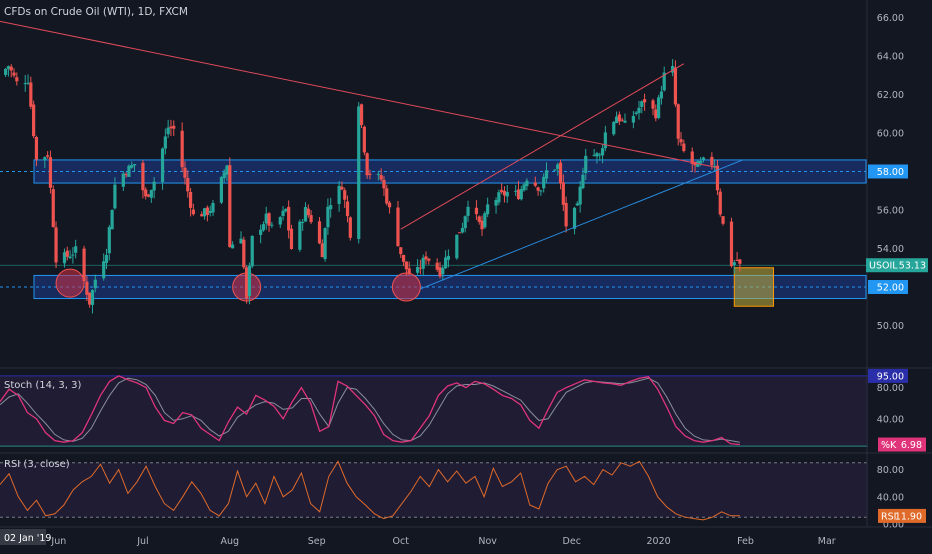  Describe the element at coordinates (889, 445) in the screenshot. I see `label-prefix: %K` at that location.